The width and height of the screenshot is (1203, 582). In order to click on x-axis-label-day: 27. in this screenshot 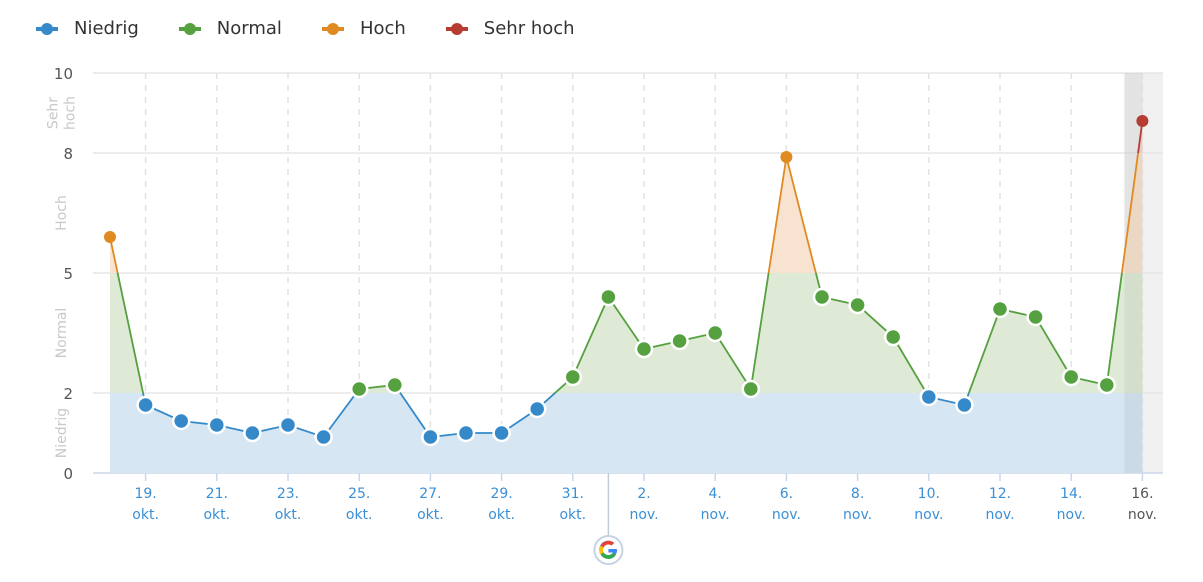, I will do `click(430, 494)`.